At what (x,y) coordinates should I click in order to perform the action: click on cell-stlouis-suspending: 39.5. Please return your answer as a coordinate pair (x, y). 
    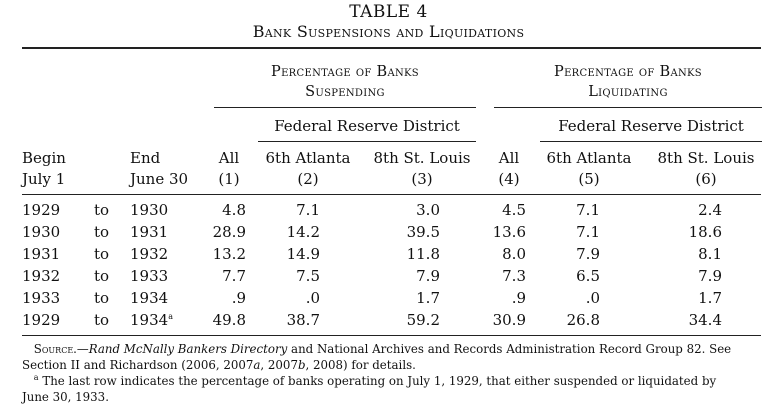
    Looking at the image, I should click on (423, 232).